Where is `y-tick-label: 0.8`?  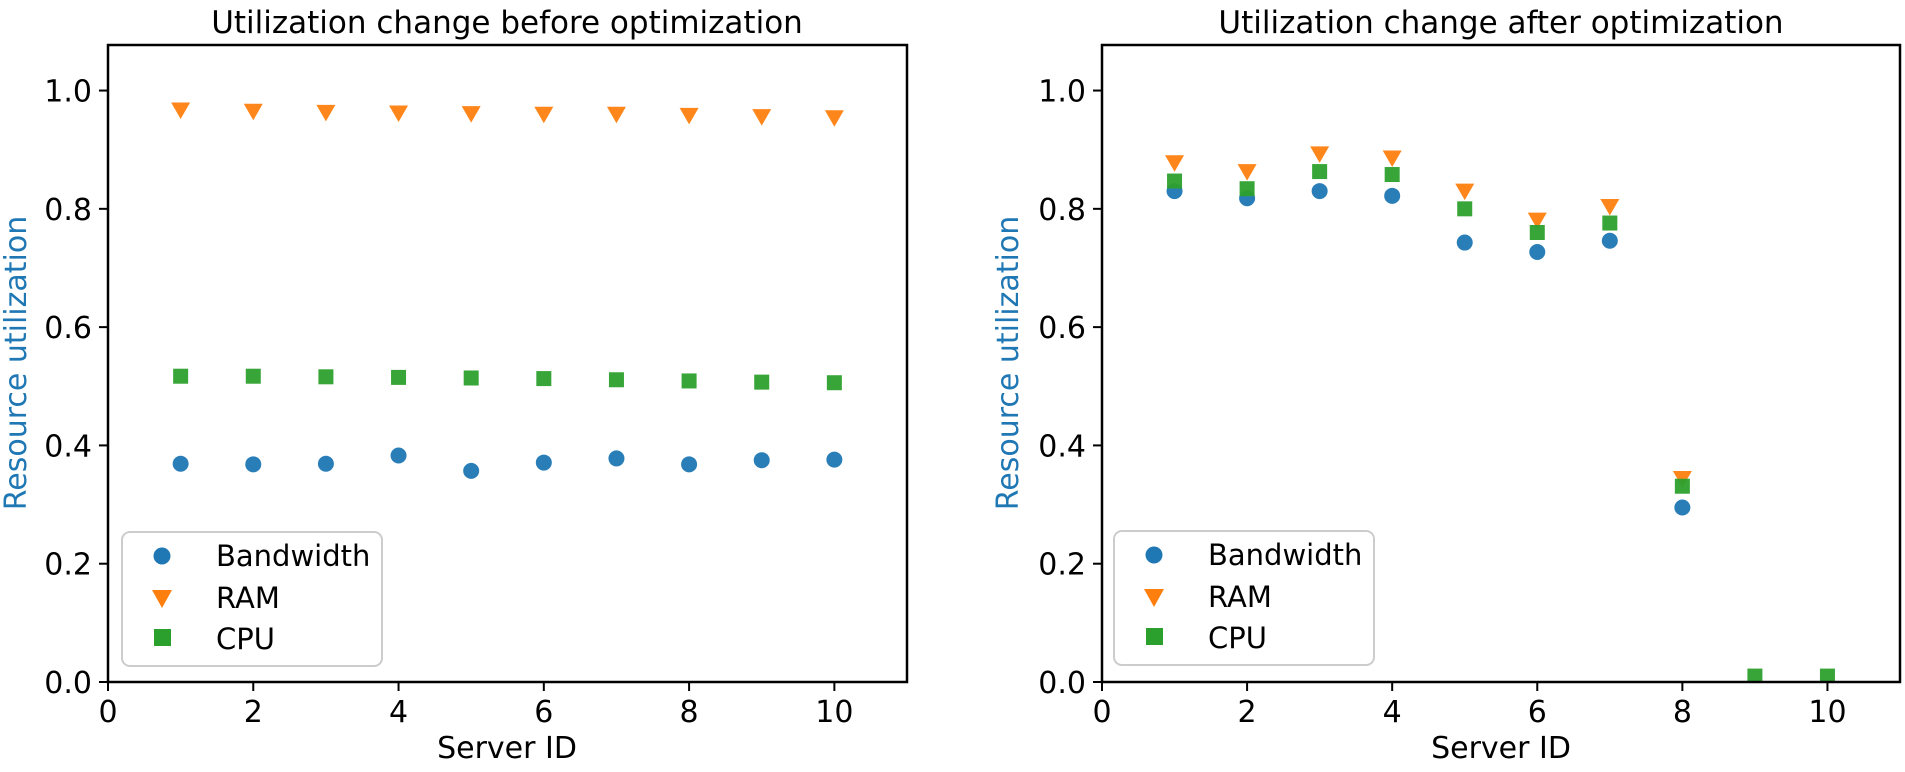 y-tick-label: 0.8 is located at coordinates (68, 210).